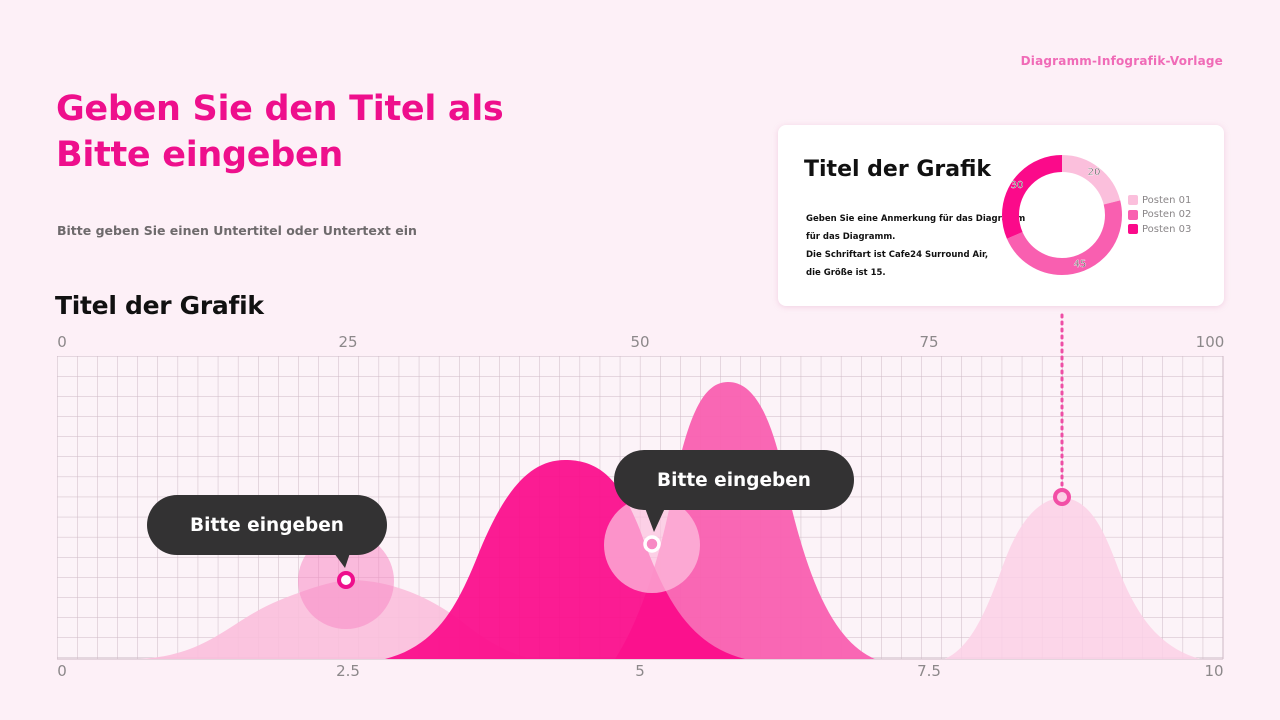 The image size is (1280, 720). Describe the element at coordinates (1167, 229) in the screenshot. I see `legend-label: Posten 03` at that location.